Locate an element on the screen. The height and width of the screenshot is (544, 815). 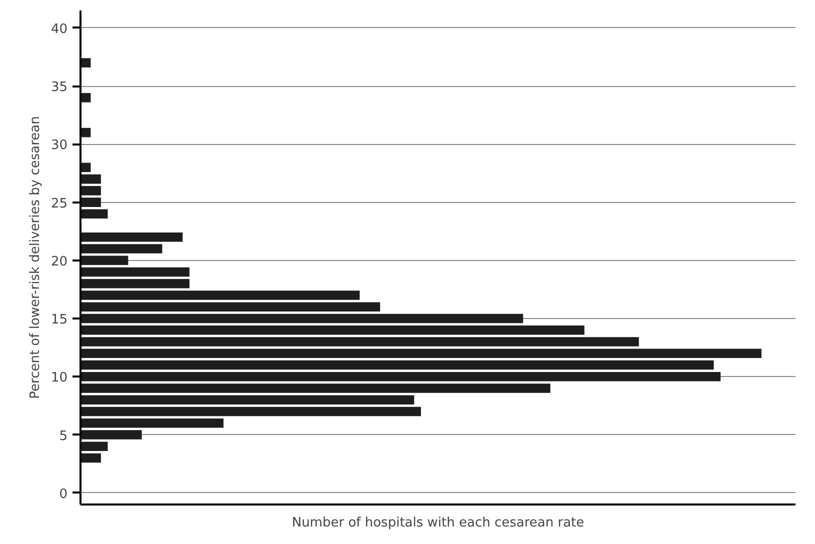
y-tick-label: 15 is located at coordinates (59, 320).